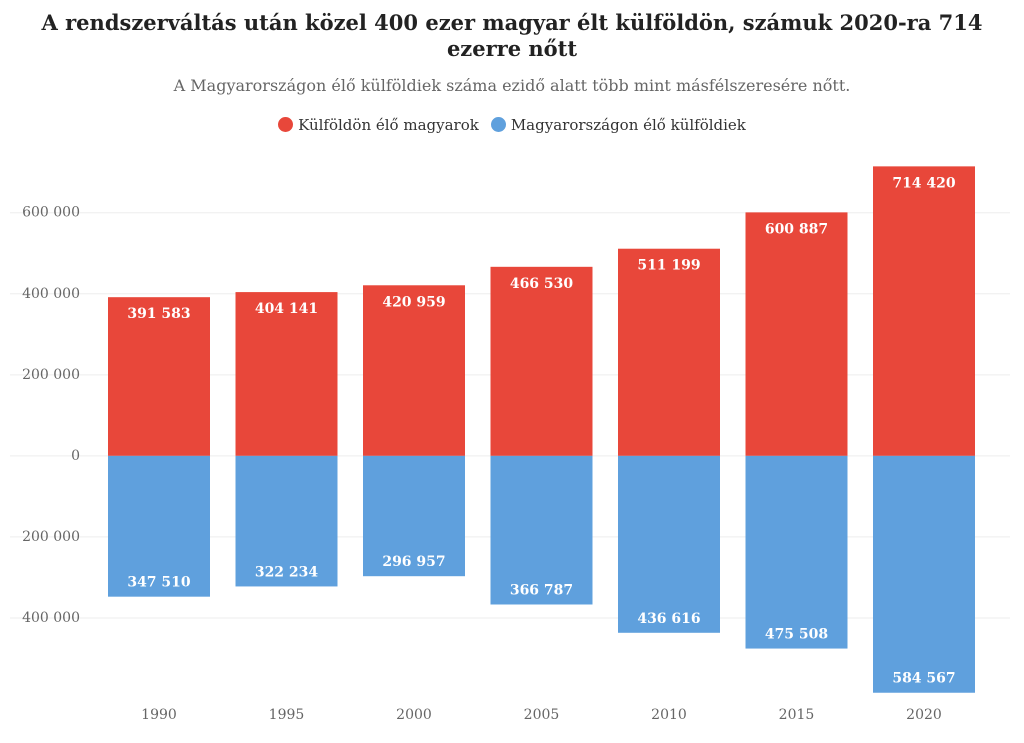 The height and width of the screenshot is (743, 1024). I want to click on x-tick-label: 2000, so click(414, 715).